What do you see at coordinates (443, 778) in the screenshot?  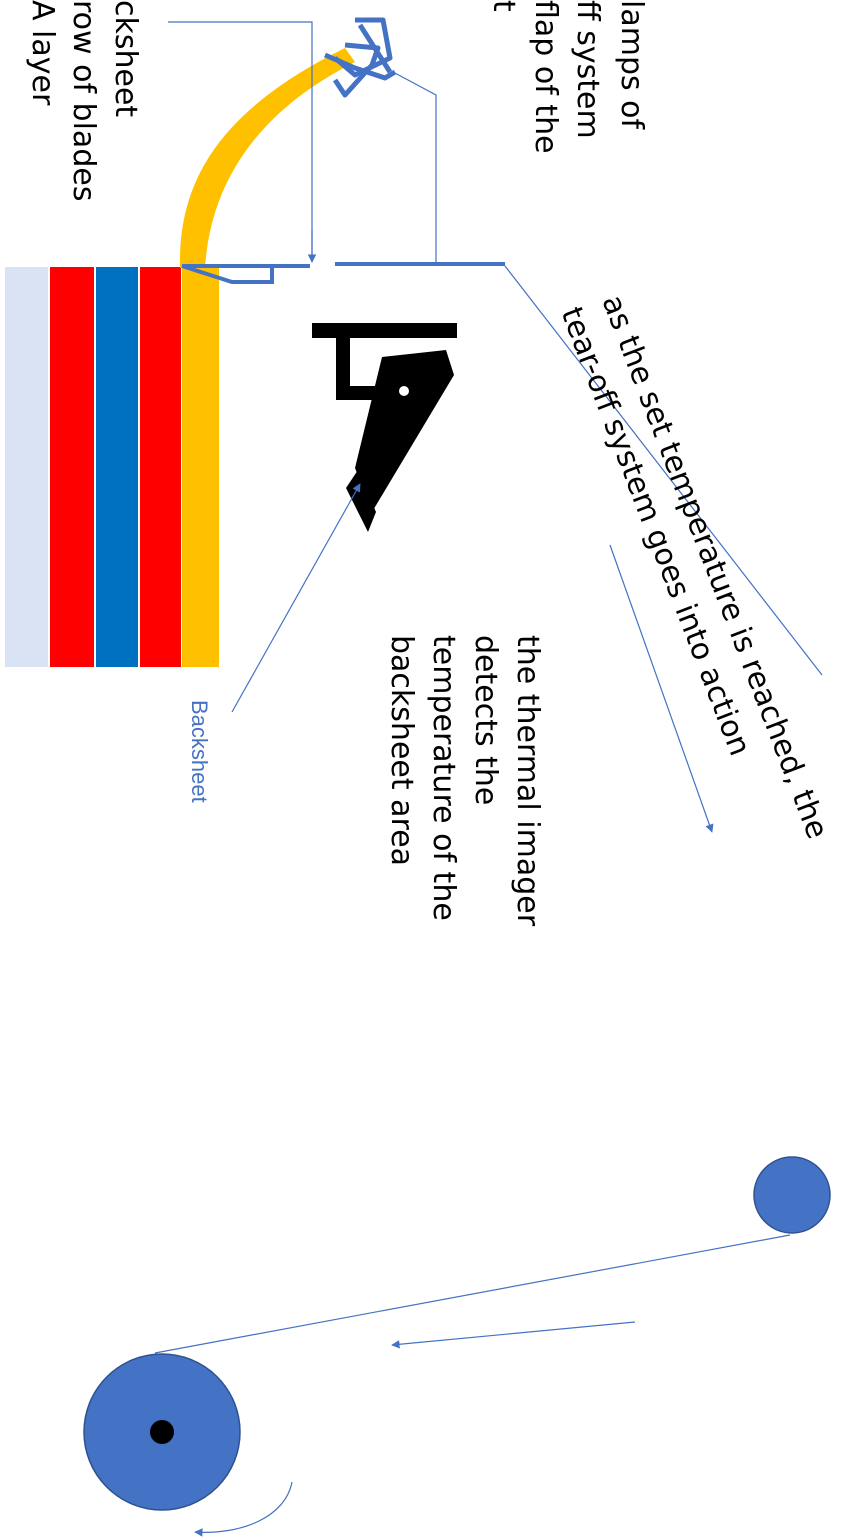 I see `svg-text: temperature of the` at bounding box center [443, 778].